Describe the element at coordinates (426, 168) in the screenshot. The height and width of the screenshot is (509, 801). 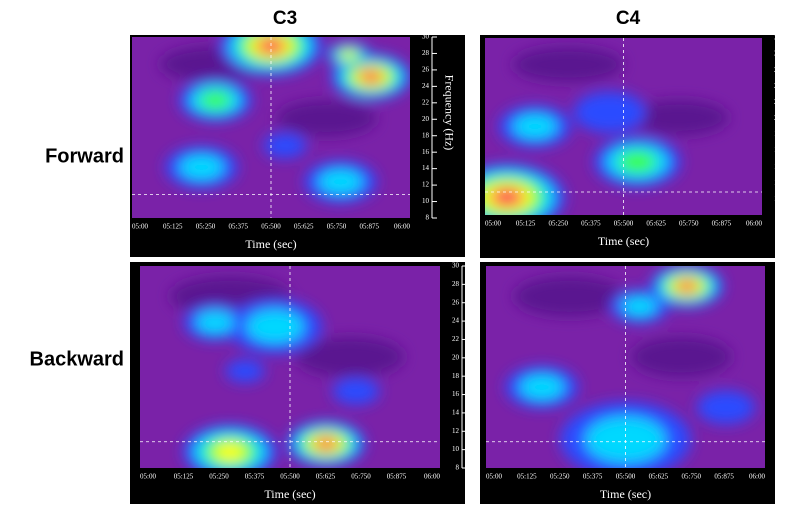
I see `y-tick-label: 14` at that location.